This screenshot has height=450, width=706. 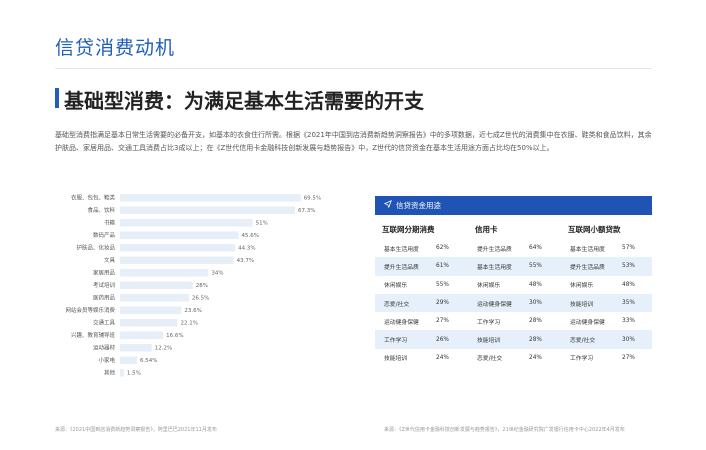 I want to click on category-label: 书籍, so click(x=110, y=223).